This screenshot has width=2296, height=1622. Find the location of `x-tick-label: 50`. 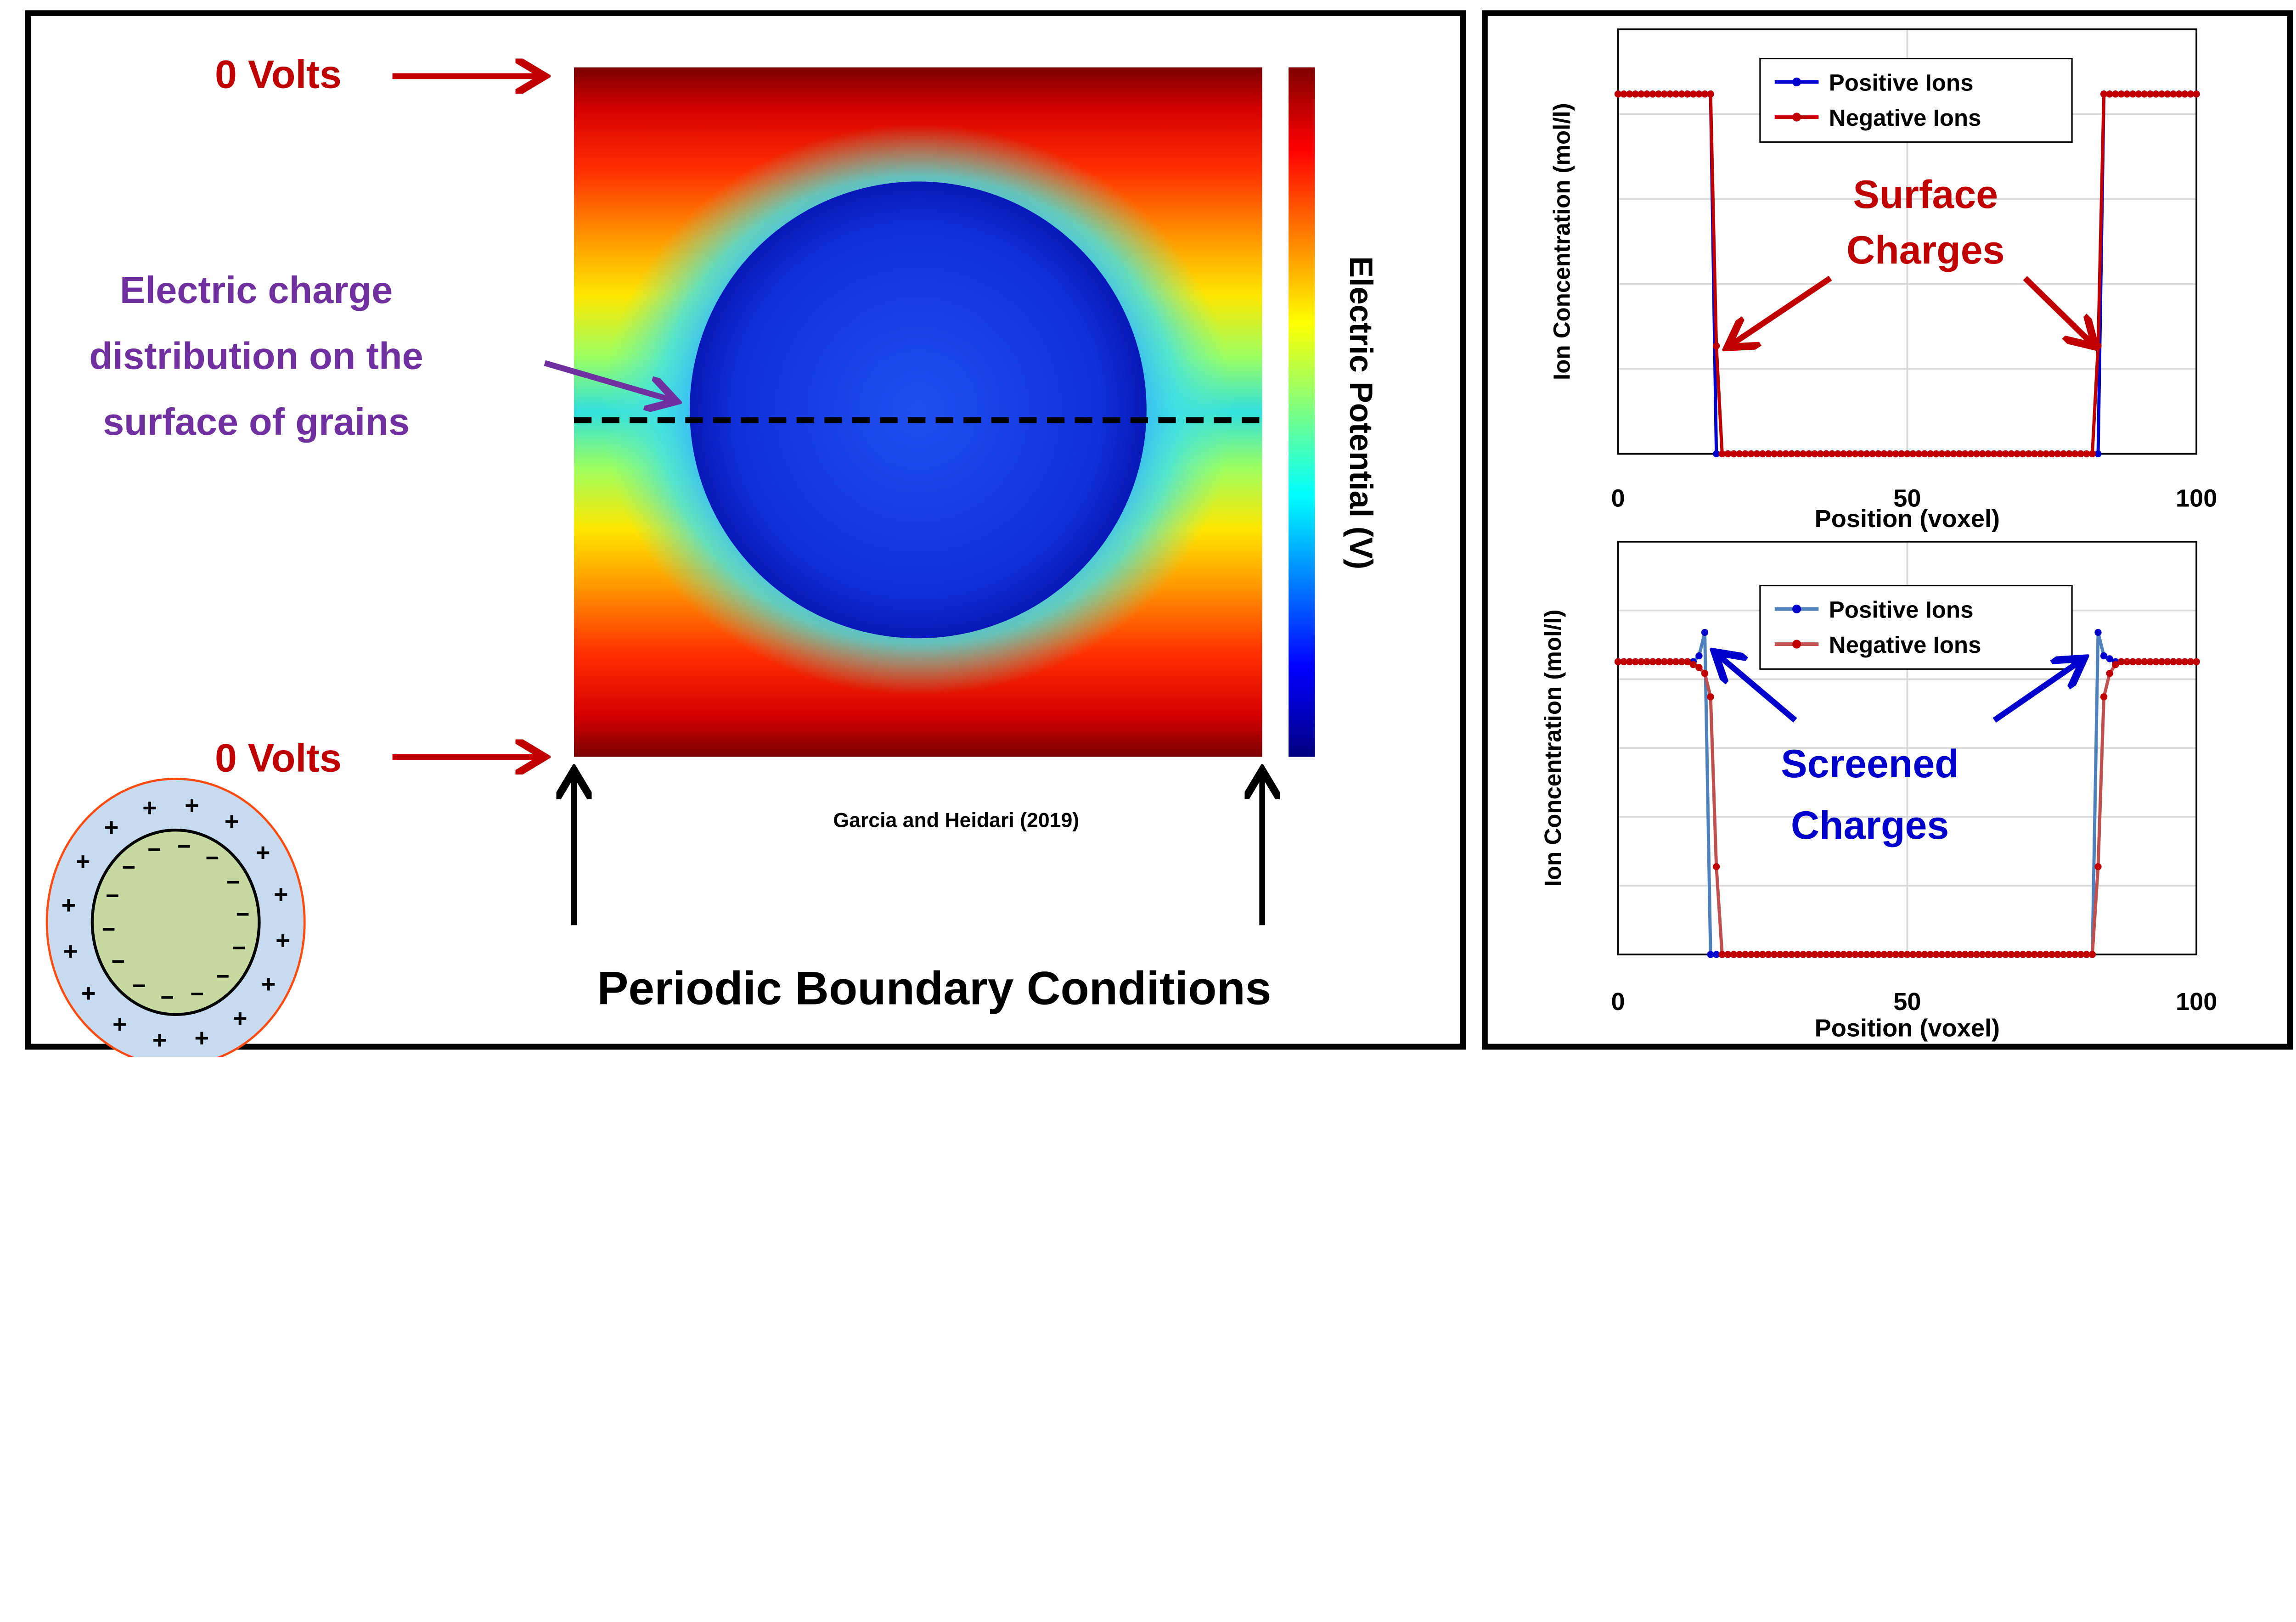

x-tick-label: 50 is located at coordinates (1907, 498).